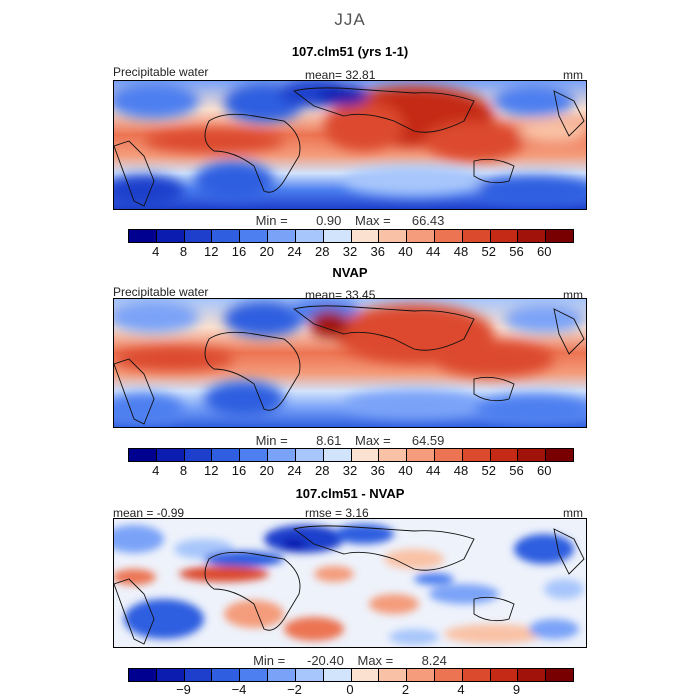  I want to click on panel-2-colorbar, so click(351, 455).